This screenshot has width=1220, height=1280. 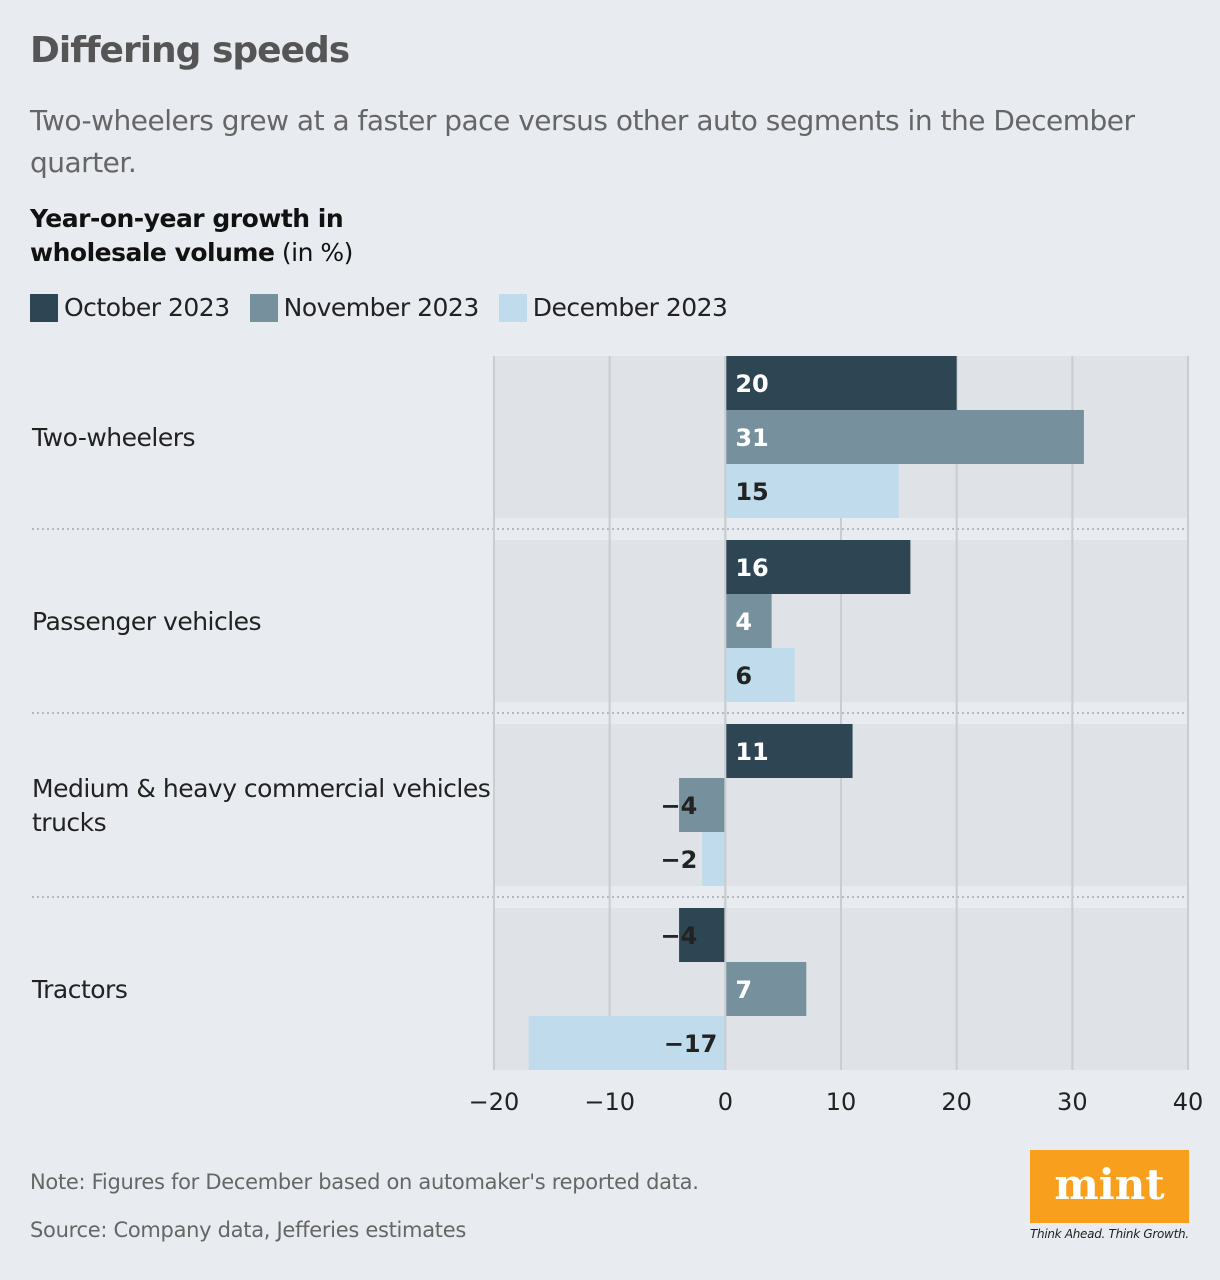 I want to click on mint-logo: mint, so click(x=1109, y=1186).